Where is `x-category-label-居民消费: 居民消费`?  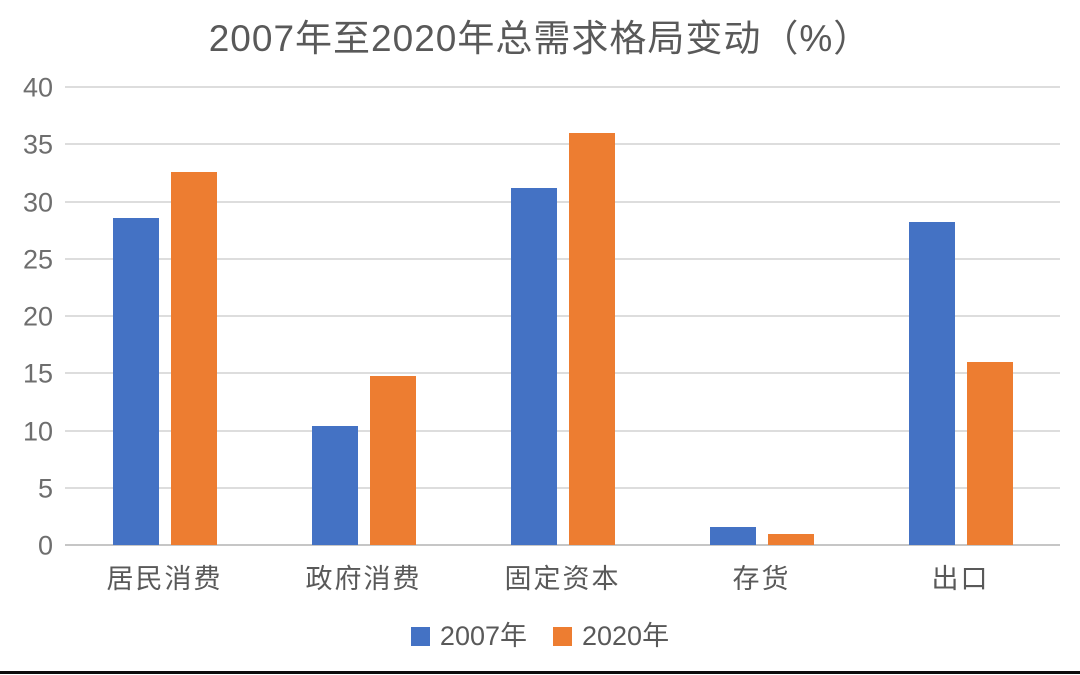
x-category-label-居民消费: 居民消费 is located at coordinates (164, 579).